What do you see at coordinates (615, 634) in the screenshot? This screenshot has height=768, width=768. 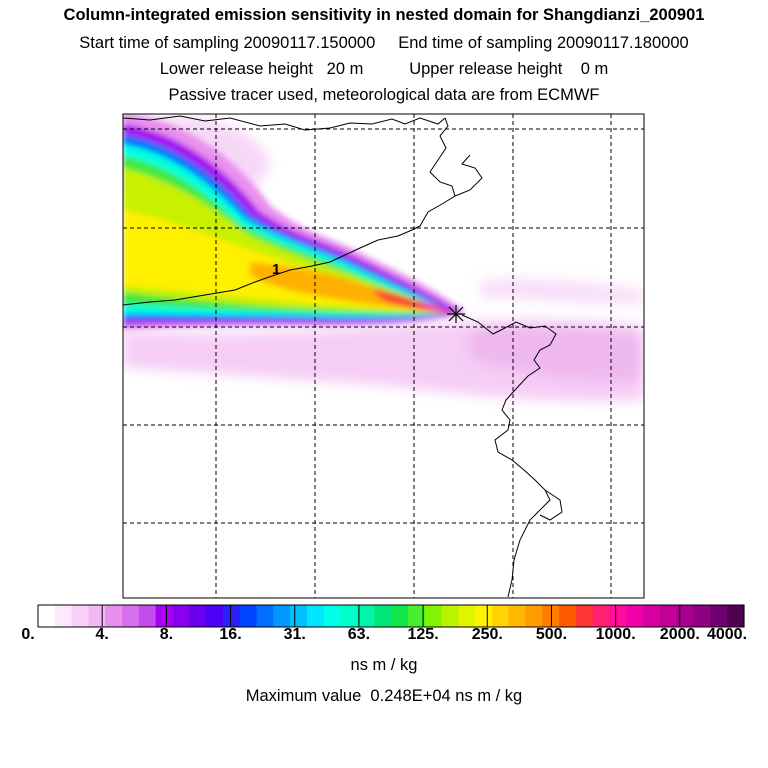 I see `colorbar-tick-label: 1000.` at bounding box center [615, 634].